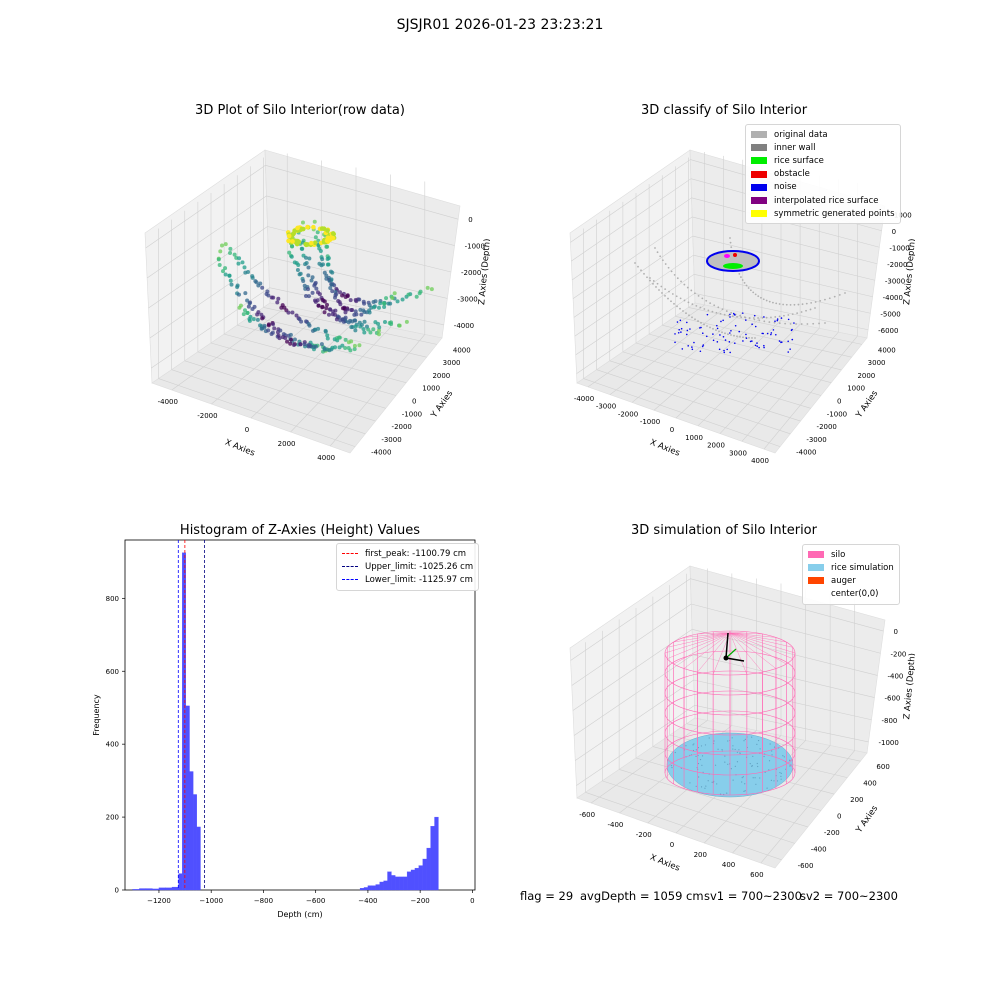  I want to click on legend-swatch, so click(759, 201).